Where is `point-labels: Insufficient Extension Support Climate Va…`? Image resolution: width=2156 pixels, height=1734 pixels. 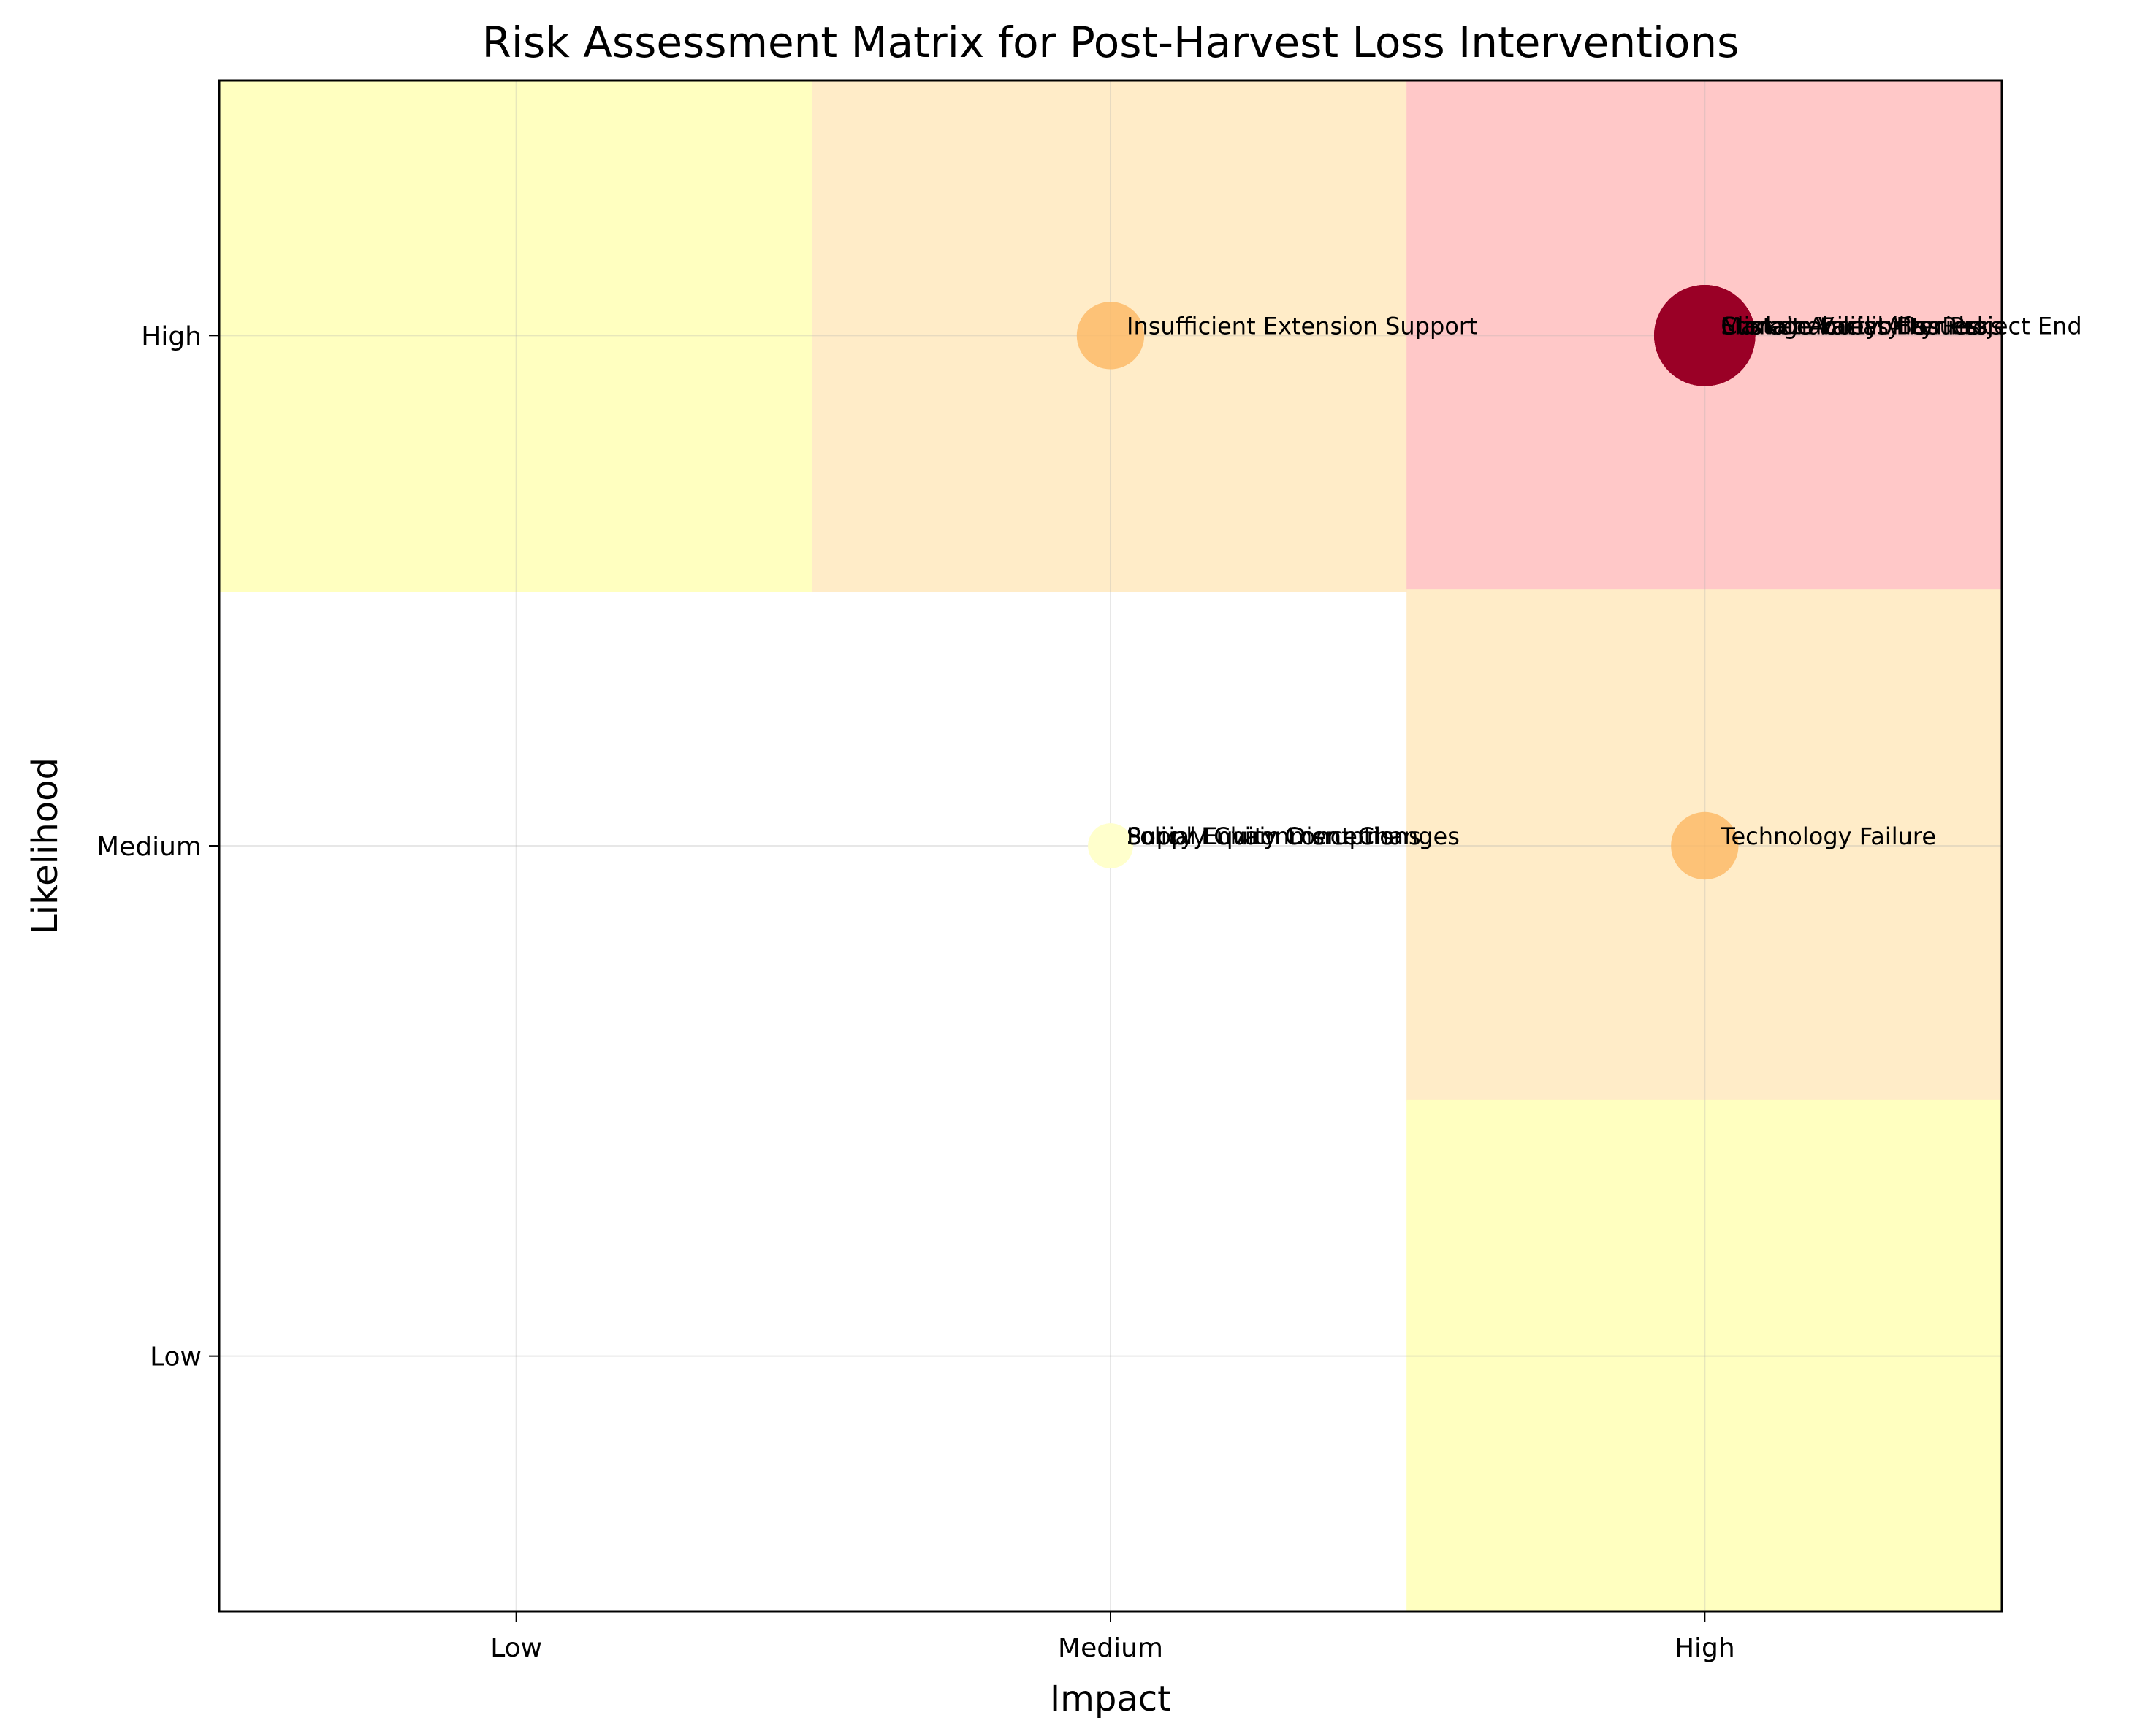
point-labels: Insufficient Extension Support Climate Va… is located at coordinates (1605, 581).